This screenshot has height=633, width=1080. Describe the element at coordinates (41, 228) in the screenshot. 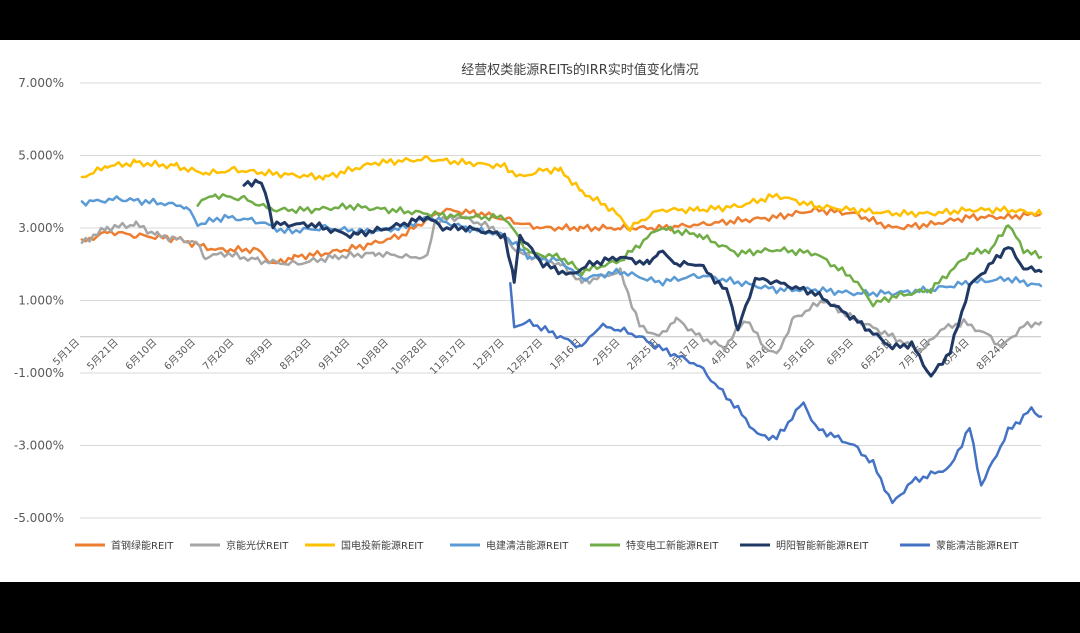

I see `y-tick-label: 3.000%` at that location.